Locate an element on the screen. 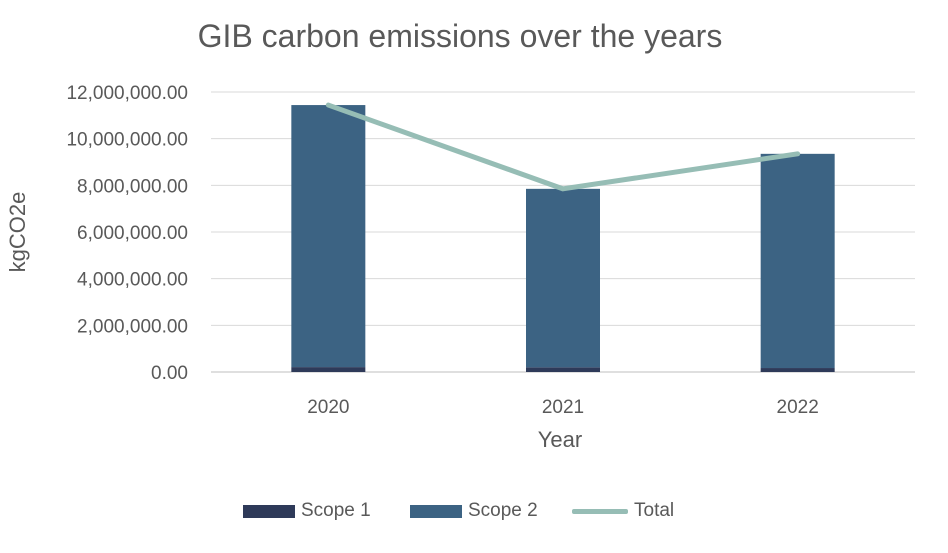 This screenshot has height=553, width=948. legend-item-scope-1: Scope 1 is located at coordinates (307, 511).